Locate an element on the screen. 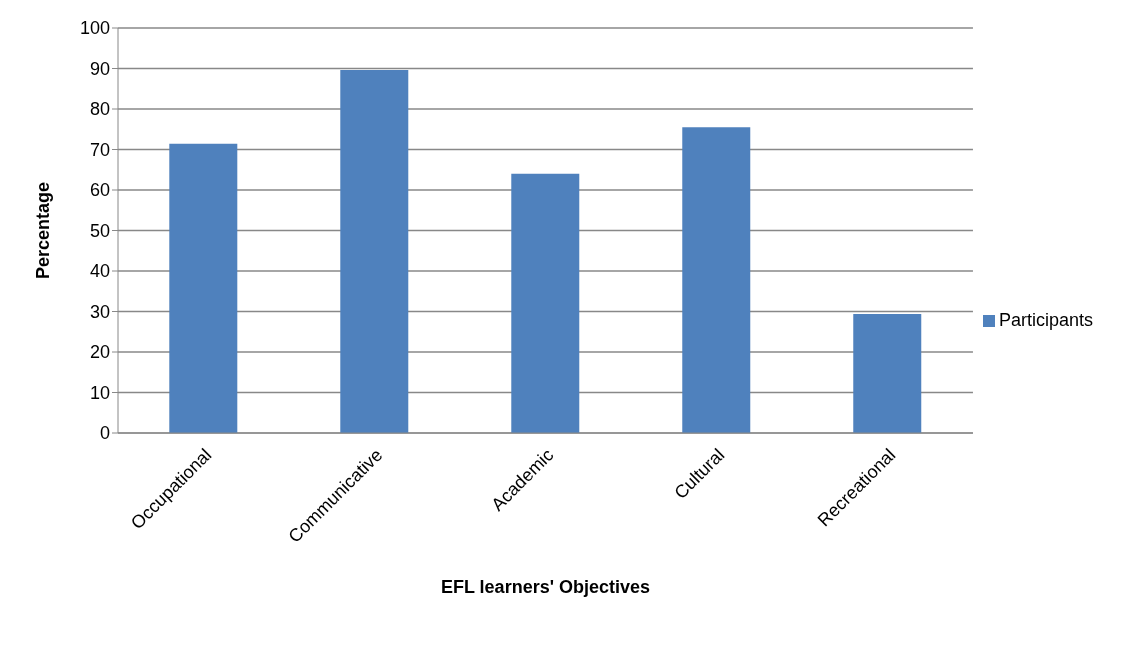 This screenshot has height=645, width=1125. y-tick-label: 70 is located at coordinates (99, 149).